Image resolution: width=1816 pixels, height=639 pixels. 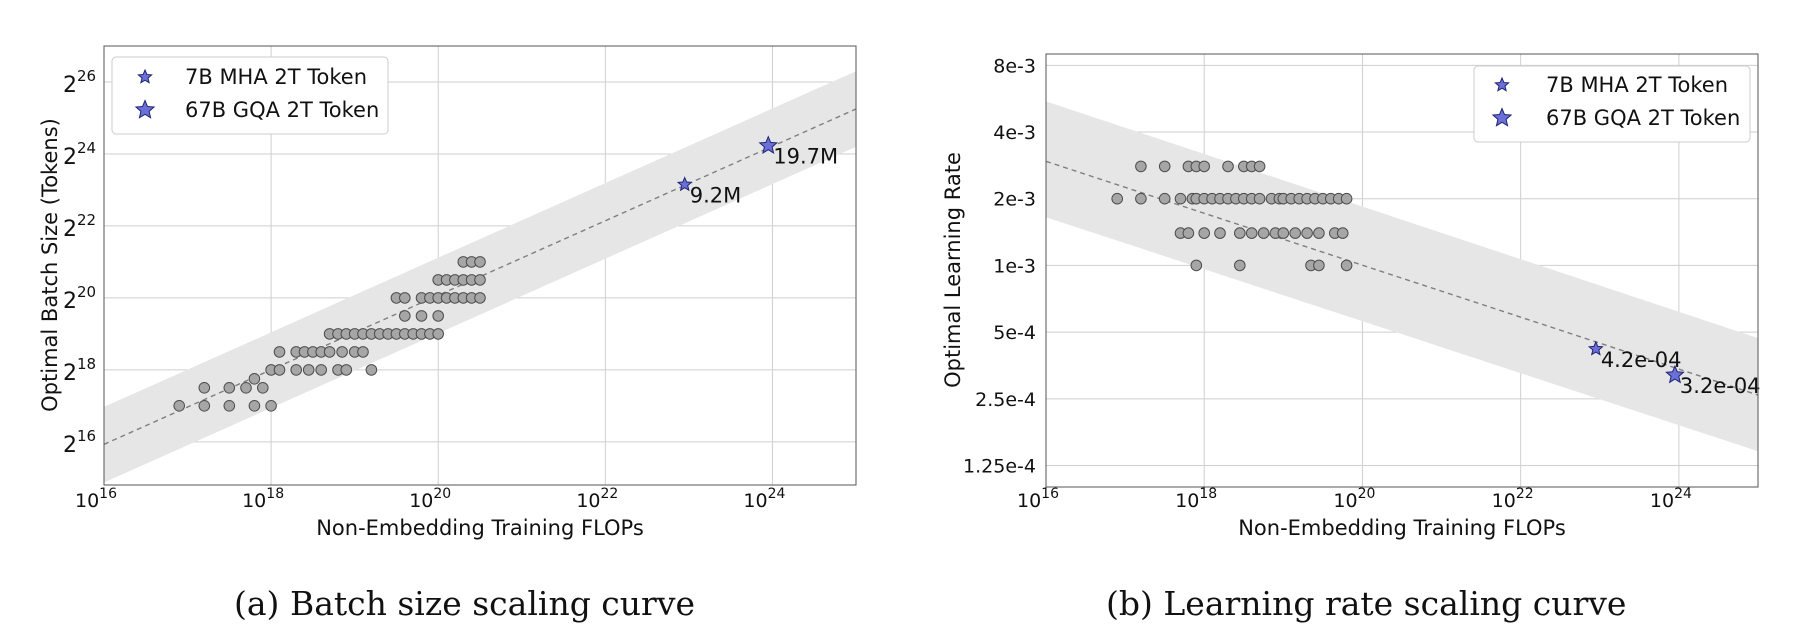 I want to click on legend-star-small-b, so click(x=1502, y=84).